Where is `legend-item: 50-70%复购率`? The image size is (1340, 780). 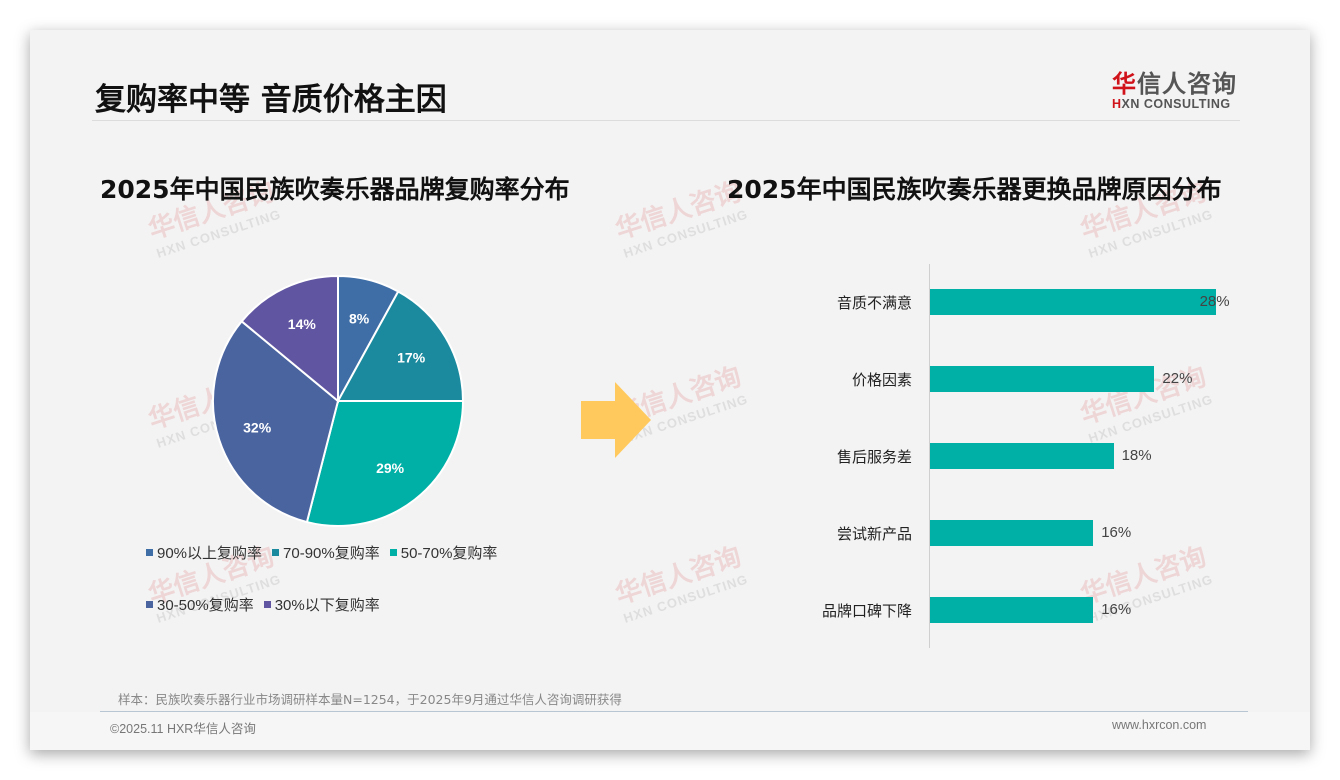 legend-item: 50-70%复购率 is located at coordinates (443, 552).